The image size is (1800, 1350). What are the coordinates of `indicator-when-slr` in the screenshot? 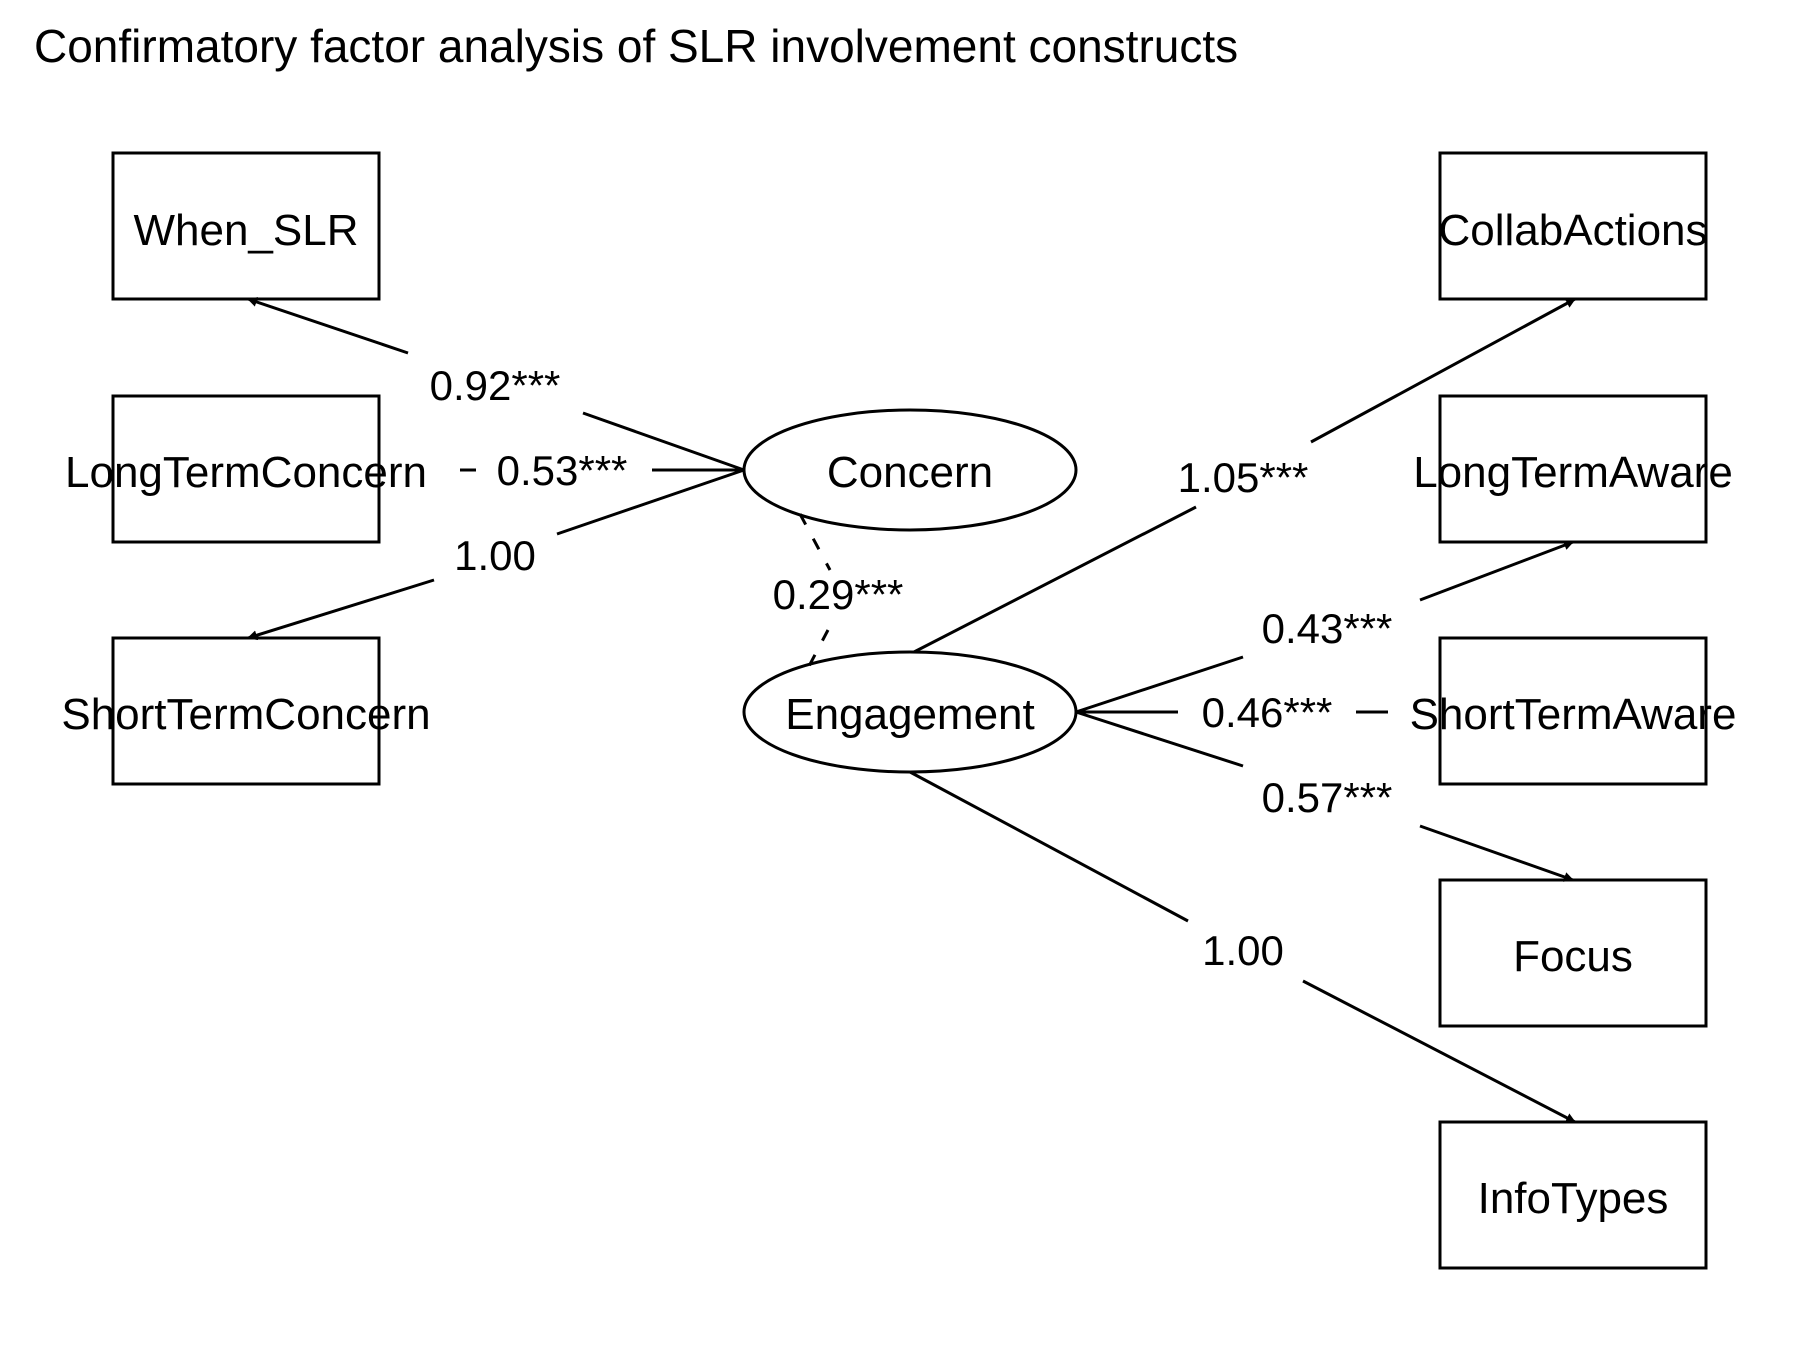 It's located at (246, 226).